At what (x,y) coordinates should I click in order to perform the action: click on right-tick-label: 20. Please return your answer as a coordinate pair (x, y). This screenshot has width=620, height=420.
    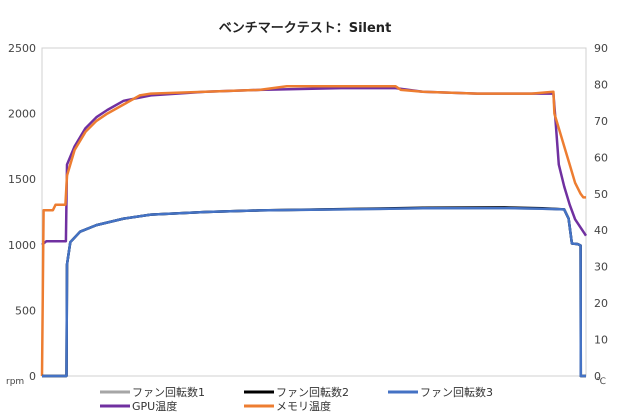
    Looking at the image, I should click on (601, 303).